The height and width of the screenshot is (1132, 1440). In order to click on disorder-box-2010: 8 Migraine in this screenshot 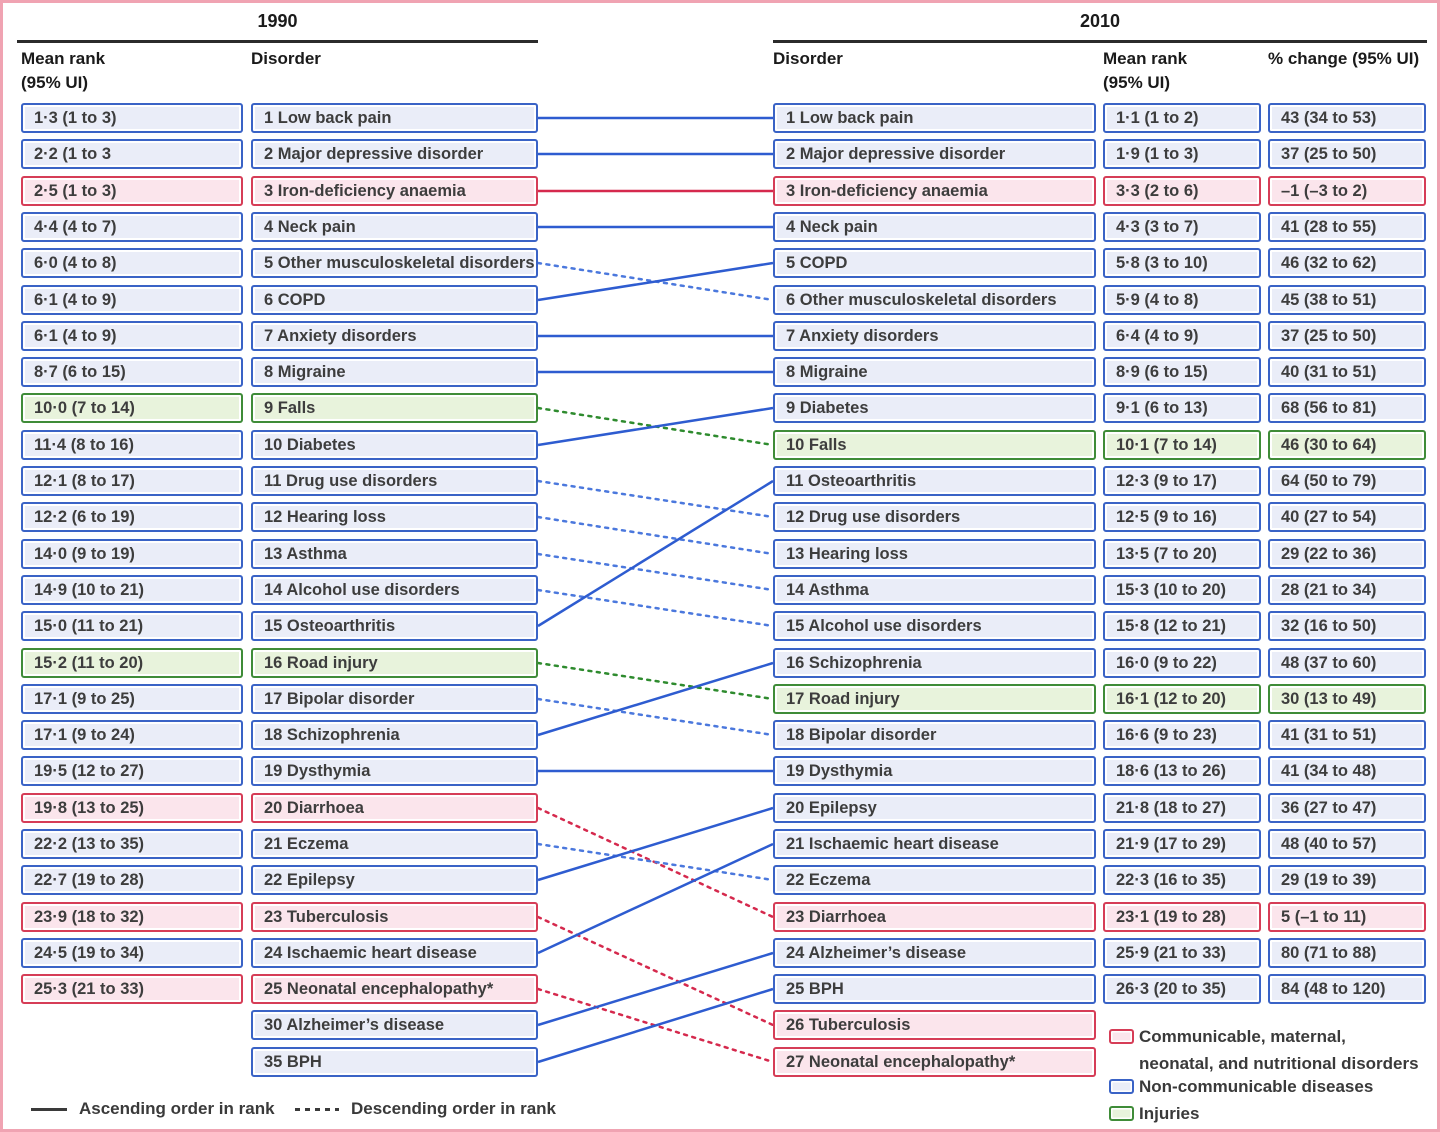, I will do `click(934, 372)`.